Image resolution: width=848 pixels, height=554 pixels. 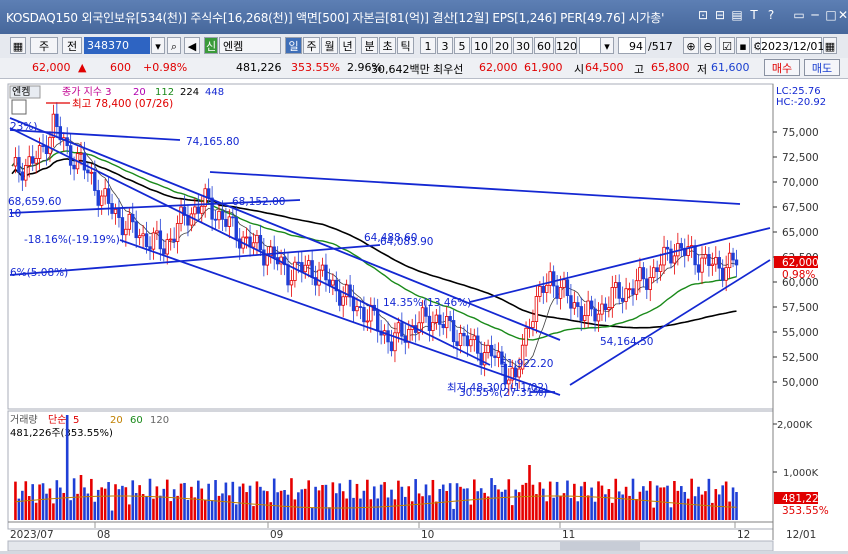 I want to click on min-annotation: 최저 48,300 (11/02), so click(x=497, y=388).